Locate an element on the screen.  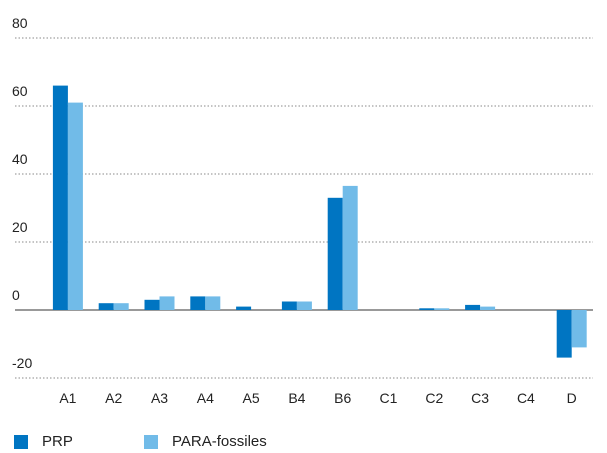
x-axis-category-labels: A1 A2 A3 A4 A5 B4 B6 C1 C2 C3 C4 D is located at coordinates (317, 398).